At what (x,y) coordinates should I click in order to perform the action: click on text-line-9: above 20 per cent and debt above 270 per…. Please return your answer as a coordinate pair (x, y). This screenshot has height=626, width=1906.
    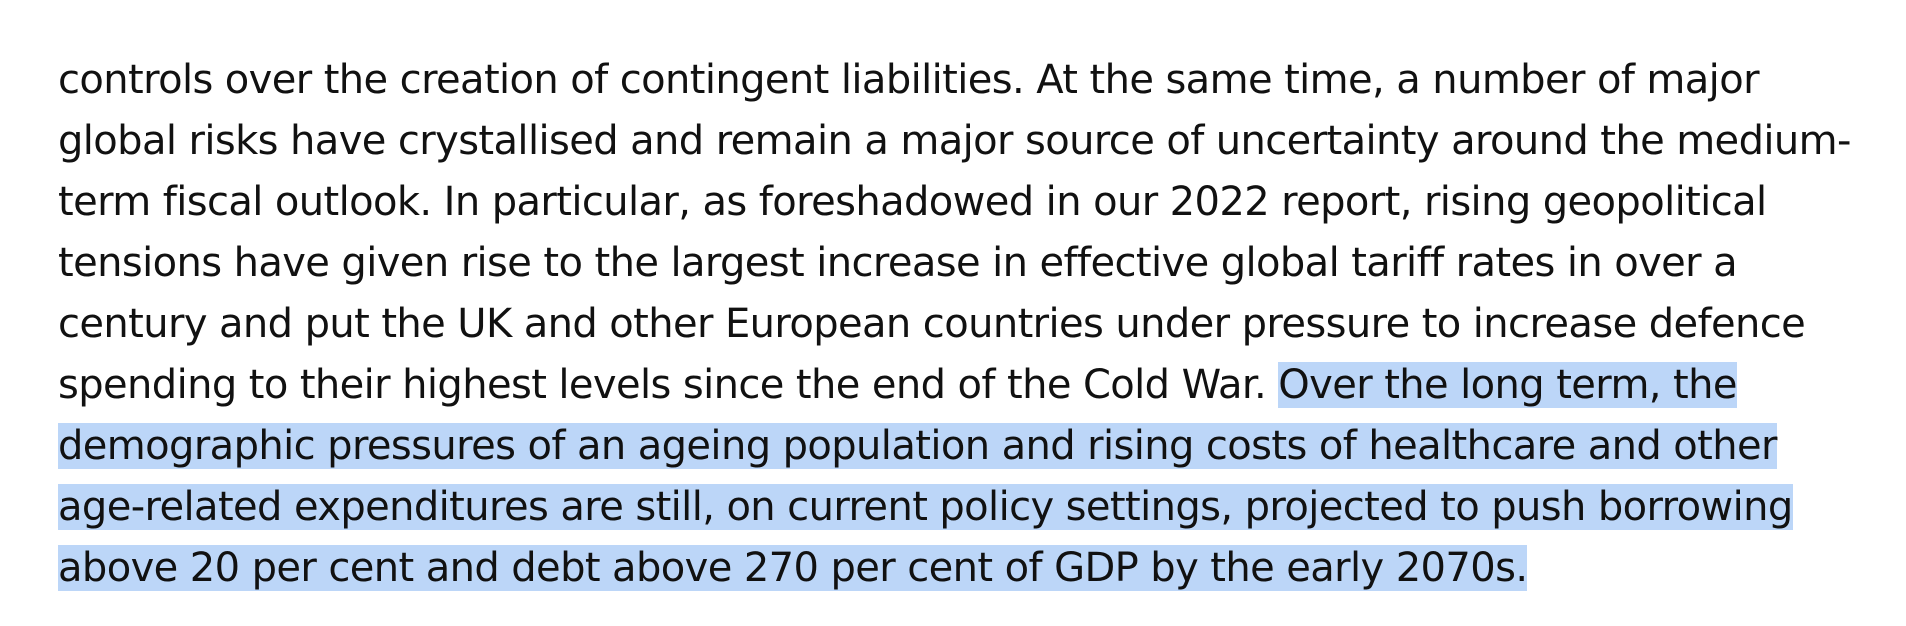
    Looking at the image, I should click on (968, 568).